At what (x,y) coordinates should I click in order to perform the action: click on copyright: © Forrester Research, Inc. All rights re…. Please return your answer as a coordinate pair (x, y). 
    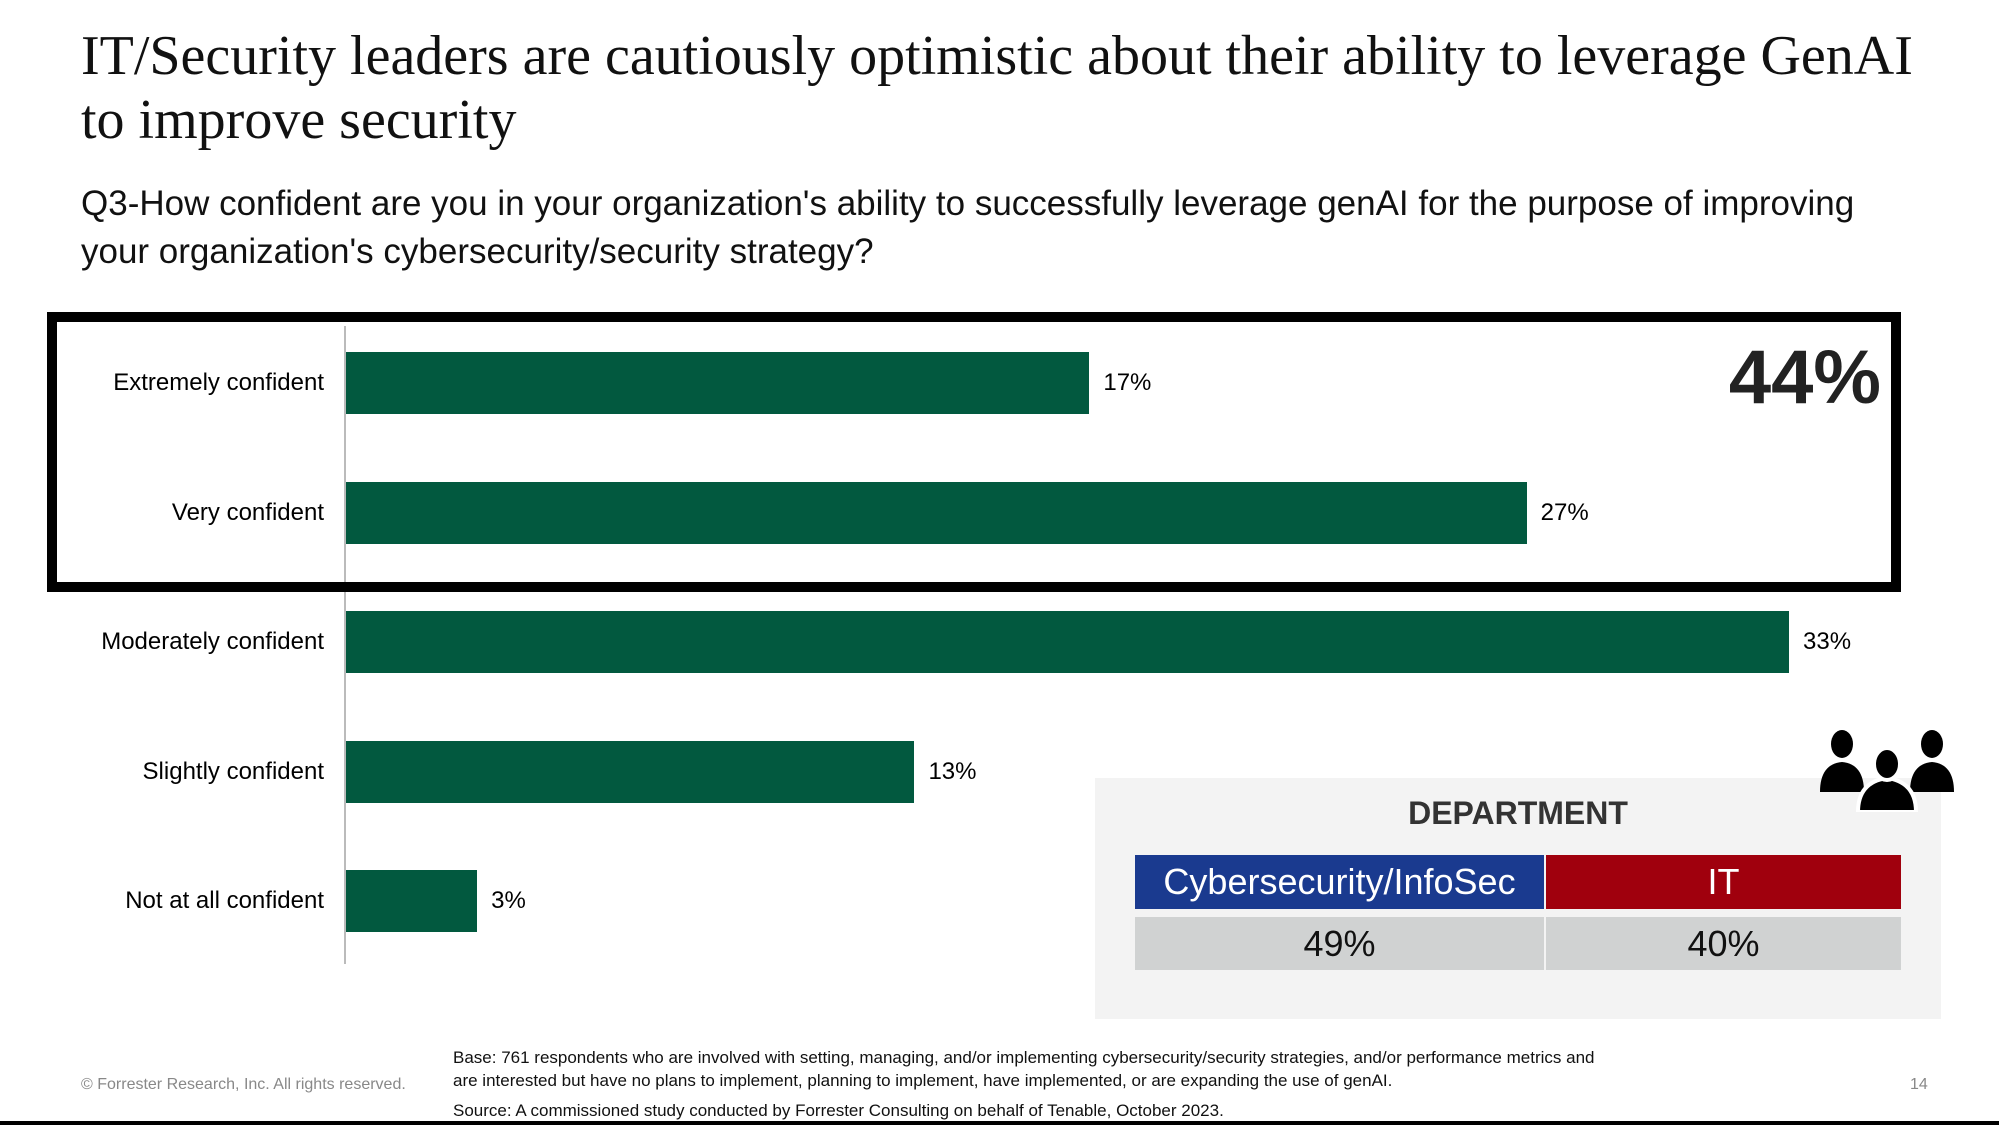
    Looking at the image, I should click on (243, 1084).